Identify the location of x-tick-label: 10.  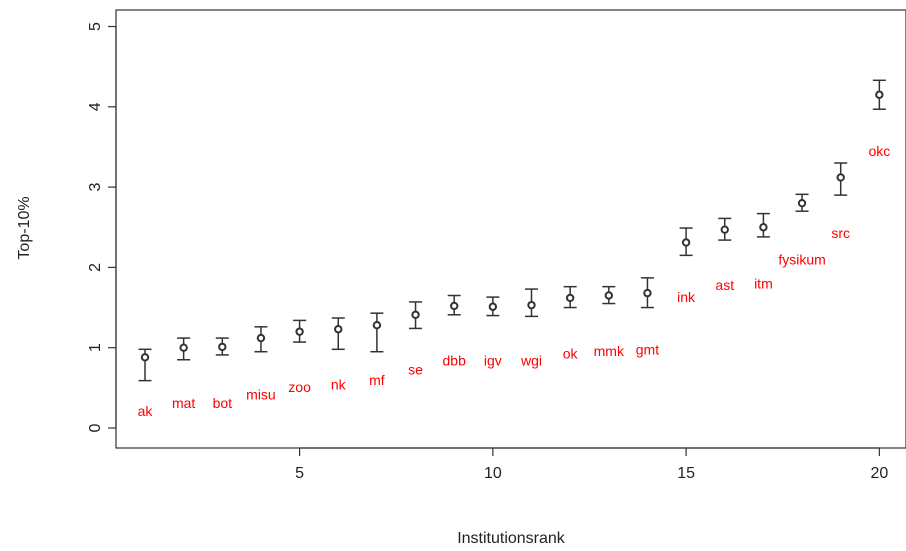
(493, 473).